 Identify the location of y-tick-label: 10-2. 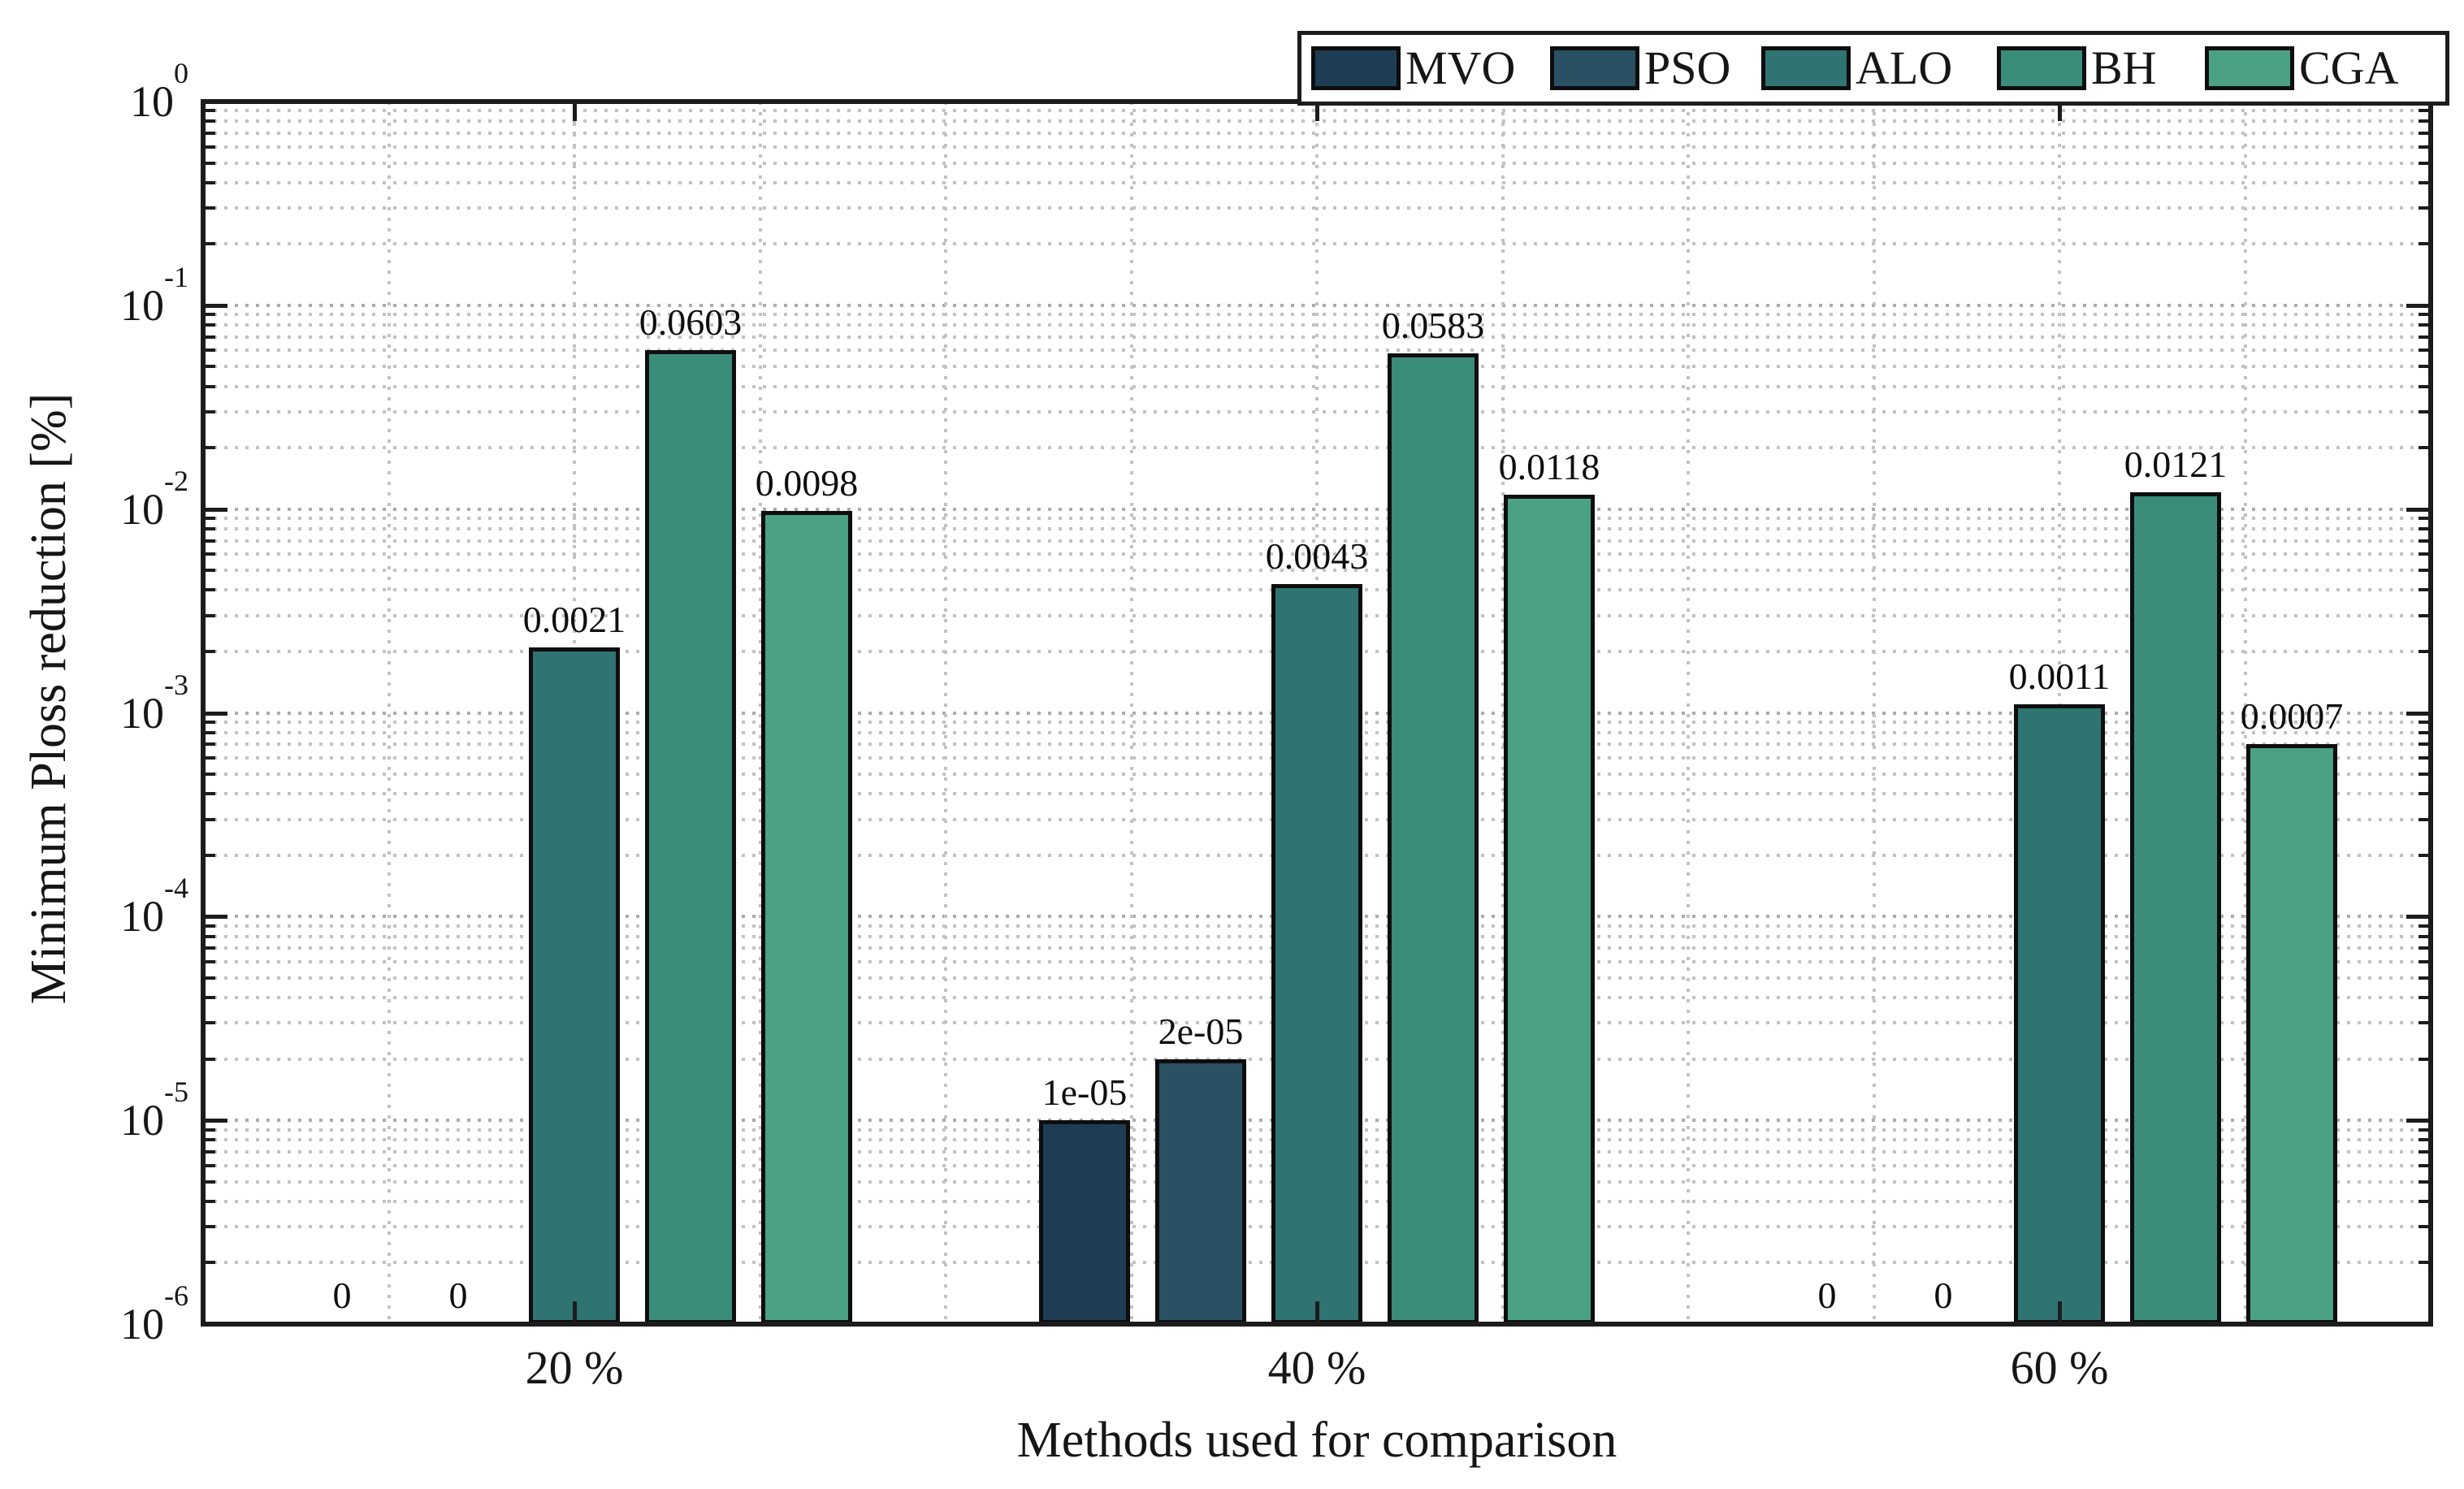
(154, 500).